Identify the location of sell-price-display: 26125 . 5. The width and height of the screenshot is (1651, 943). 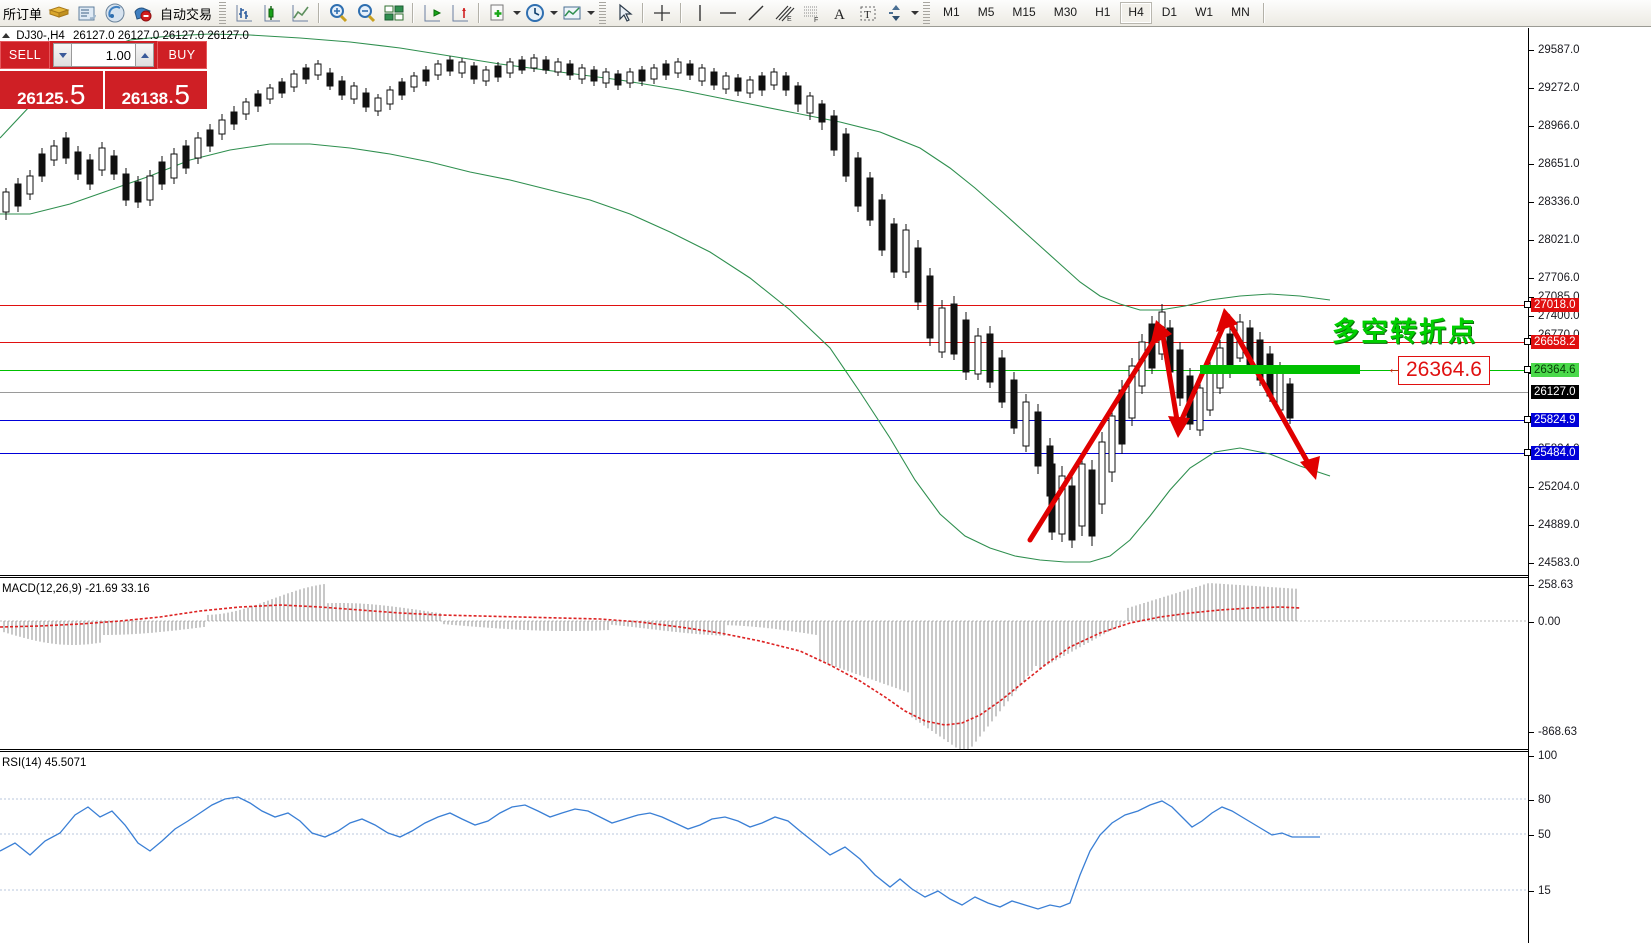
(52, 89).